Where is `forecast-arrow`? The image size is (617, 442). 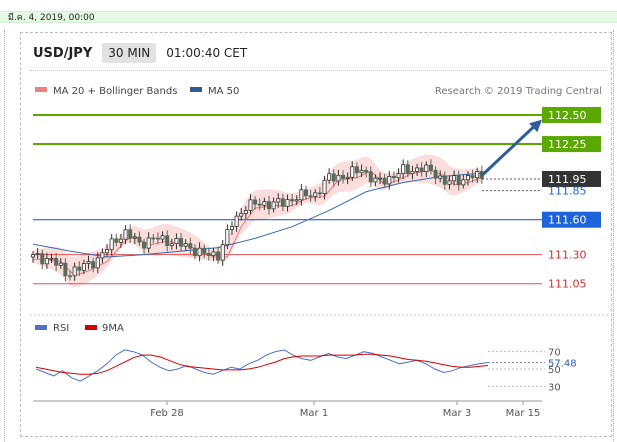
forecast-arrow is located at coordinates (509, 150).